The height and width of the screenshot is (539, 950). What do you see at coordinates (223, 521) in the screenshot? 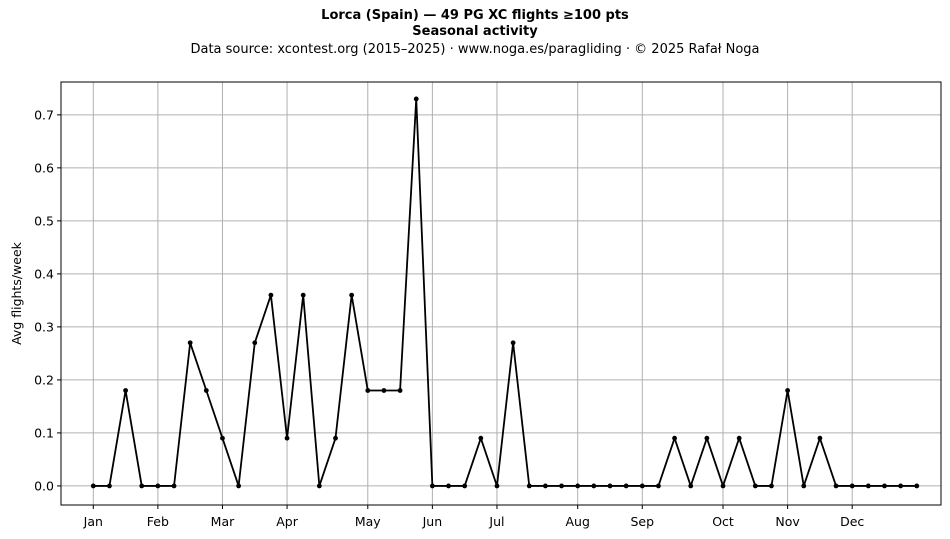
I see `x-tick-label: Mar` at bounding box center [223, 521].